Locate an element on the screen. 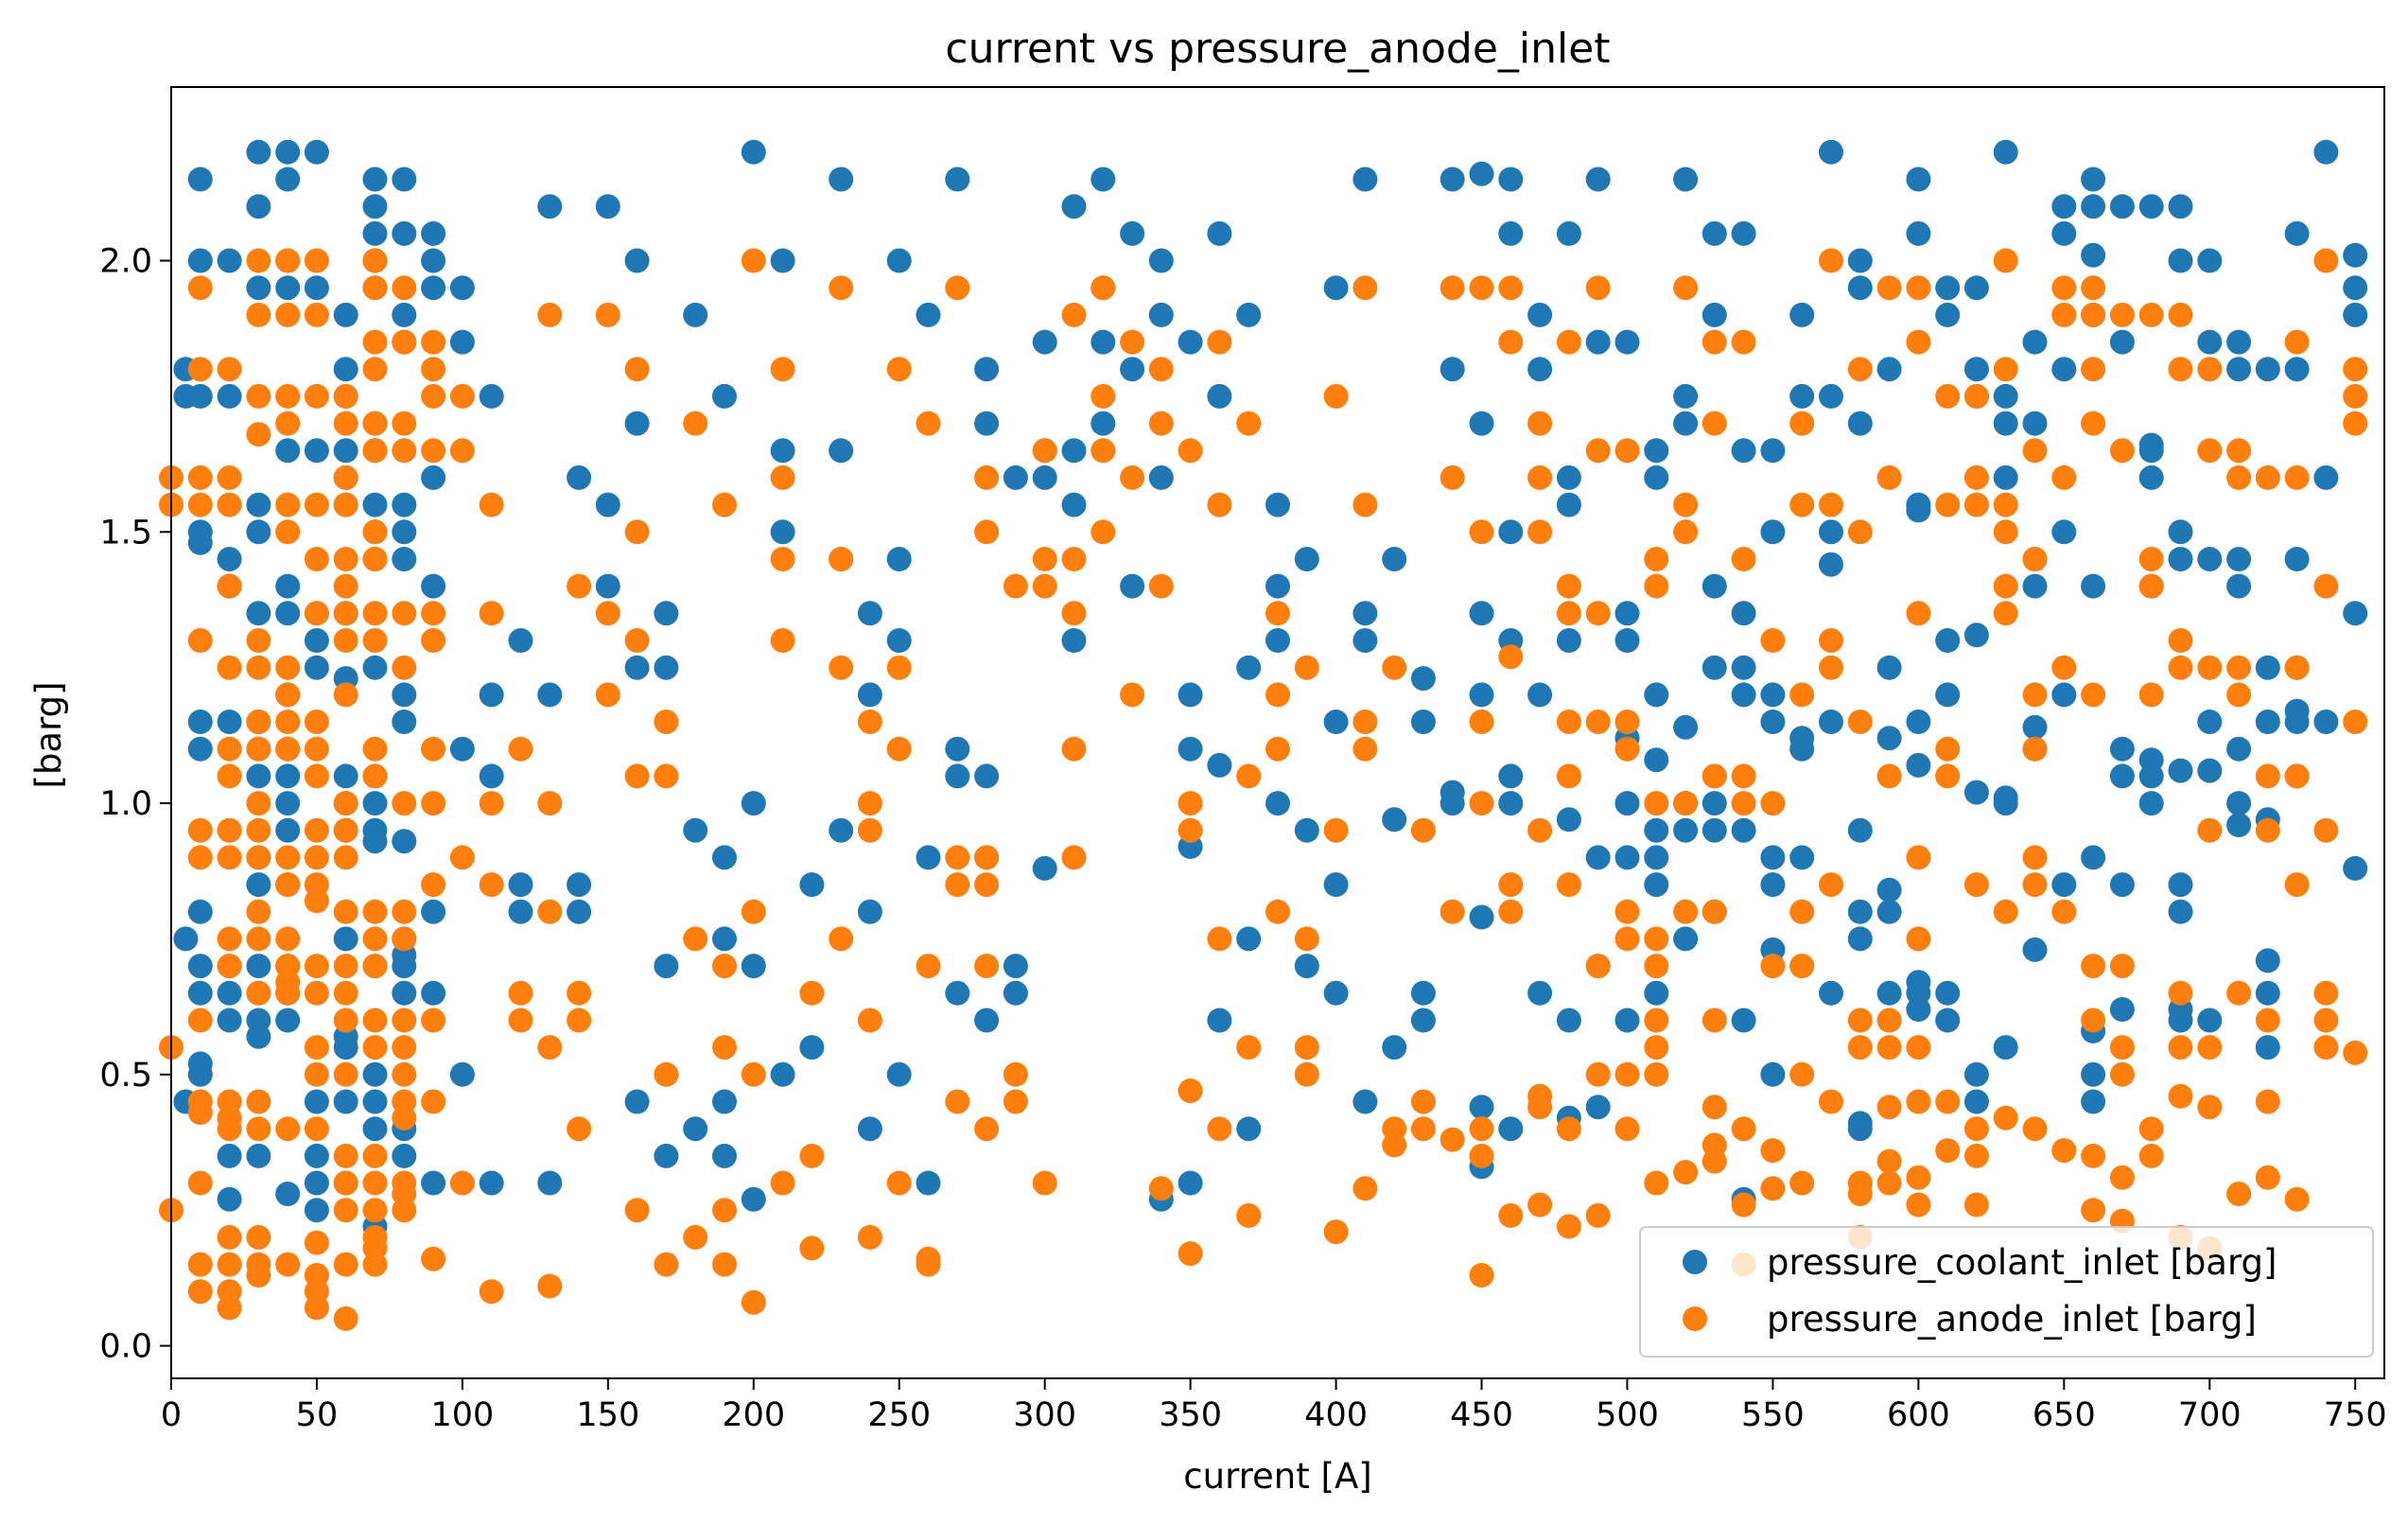 This screenshot has height=1525, width=2408. y-axis-label: [barg] is located at coordinates (48, 734).